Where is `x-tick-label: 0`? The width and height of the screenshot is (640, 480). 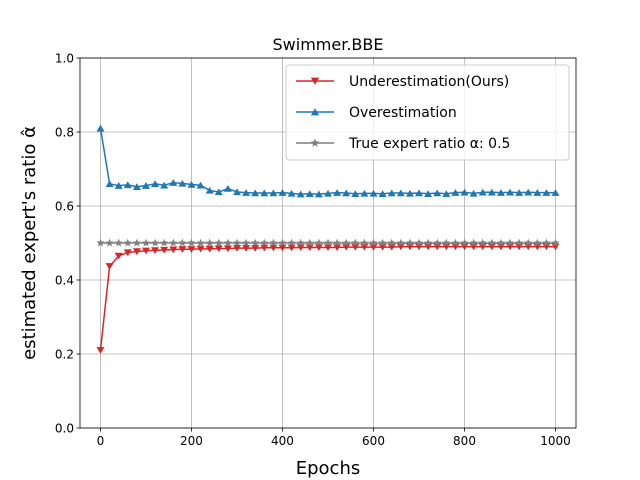
x-tick-label: 0 is located at coordinates (101, 441).